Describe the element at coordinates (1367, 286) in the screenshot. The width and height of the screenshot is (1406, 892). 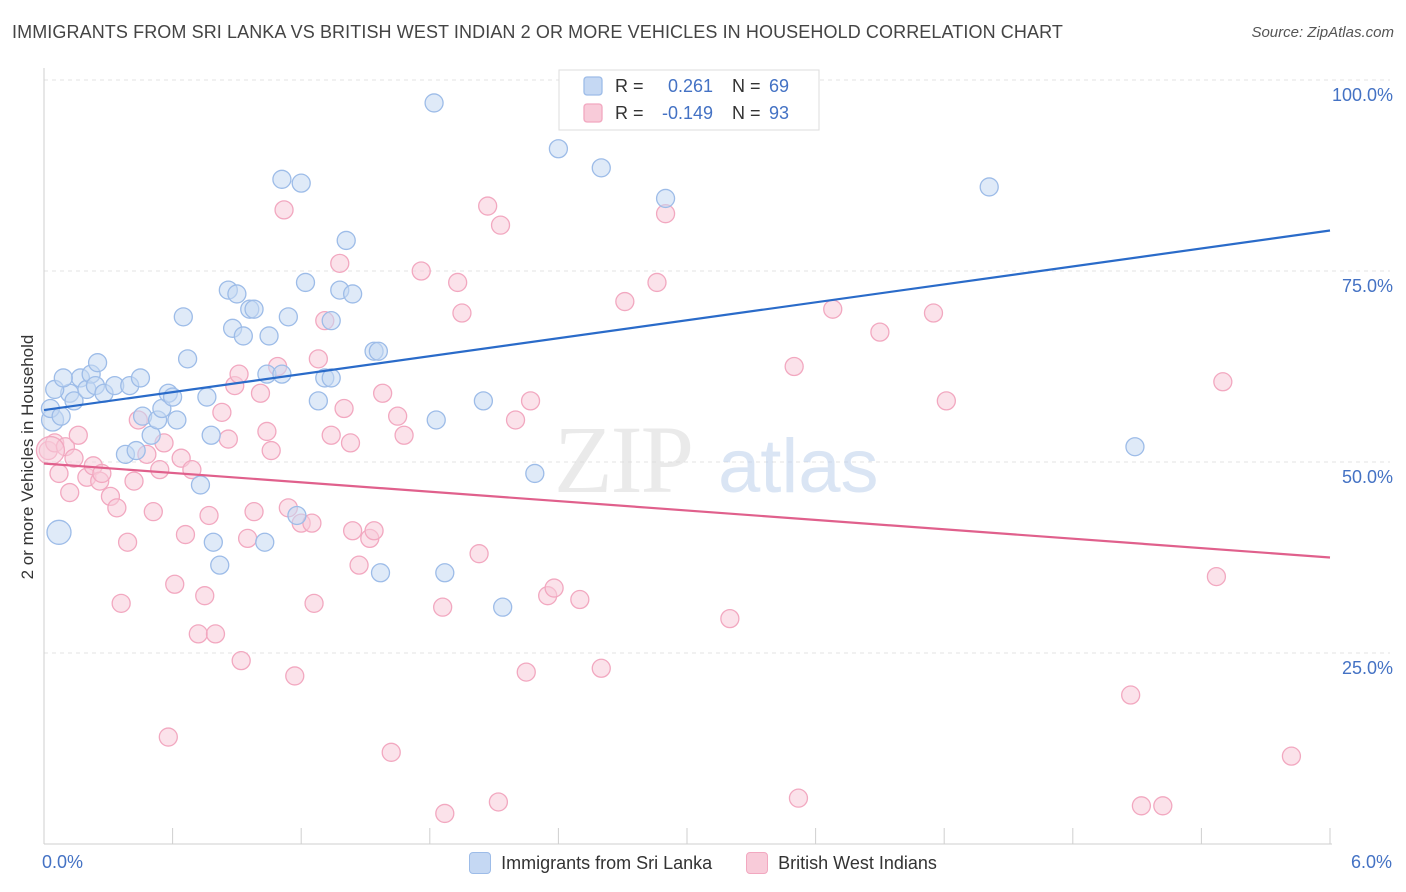
I see `y-tick-label: 75.0%` at that location.